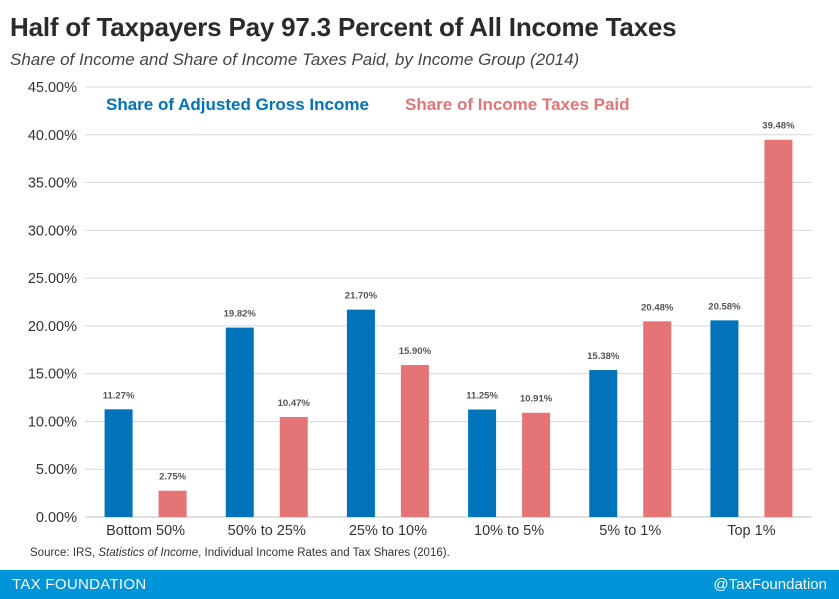 The height and width of the screenshot is (599, 839). Describe the element at coordinates (240, 314) in the screenshot. I see `data-label: 19.82%` at that location.